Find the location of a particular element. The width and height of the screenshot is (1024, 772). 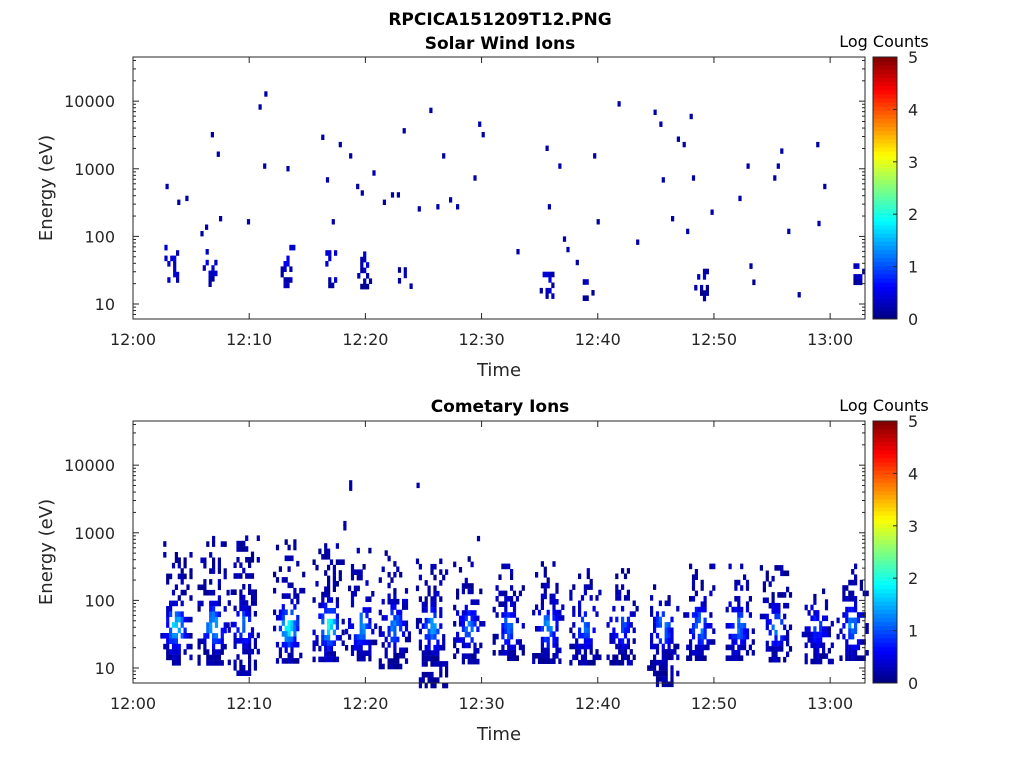

ion-burst is located at coordinates (859, 274).